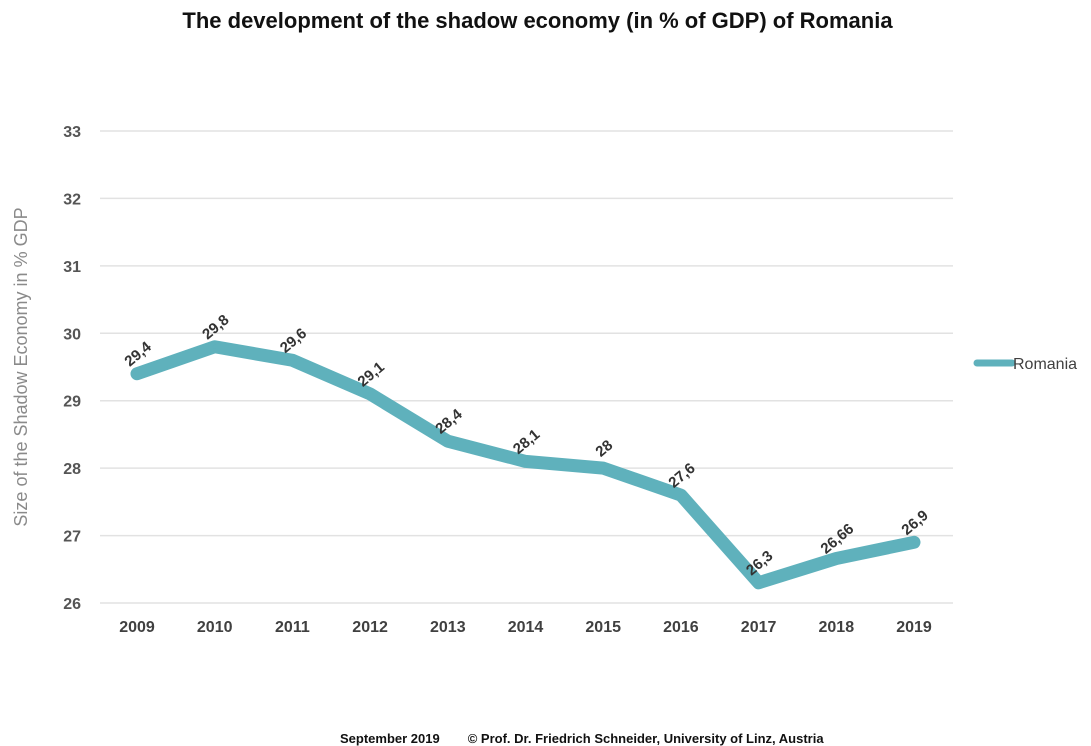  What do you see at coordinates (72, 199) in the screenshot?
I see `y-tick-label: 32` at bounding box center [72, 199].